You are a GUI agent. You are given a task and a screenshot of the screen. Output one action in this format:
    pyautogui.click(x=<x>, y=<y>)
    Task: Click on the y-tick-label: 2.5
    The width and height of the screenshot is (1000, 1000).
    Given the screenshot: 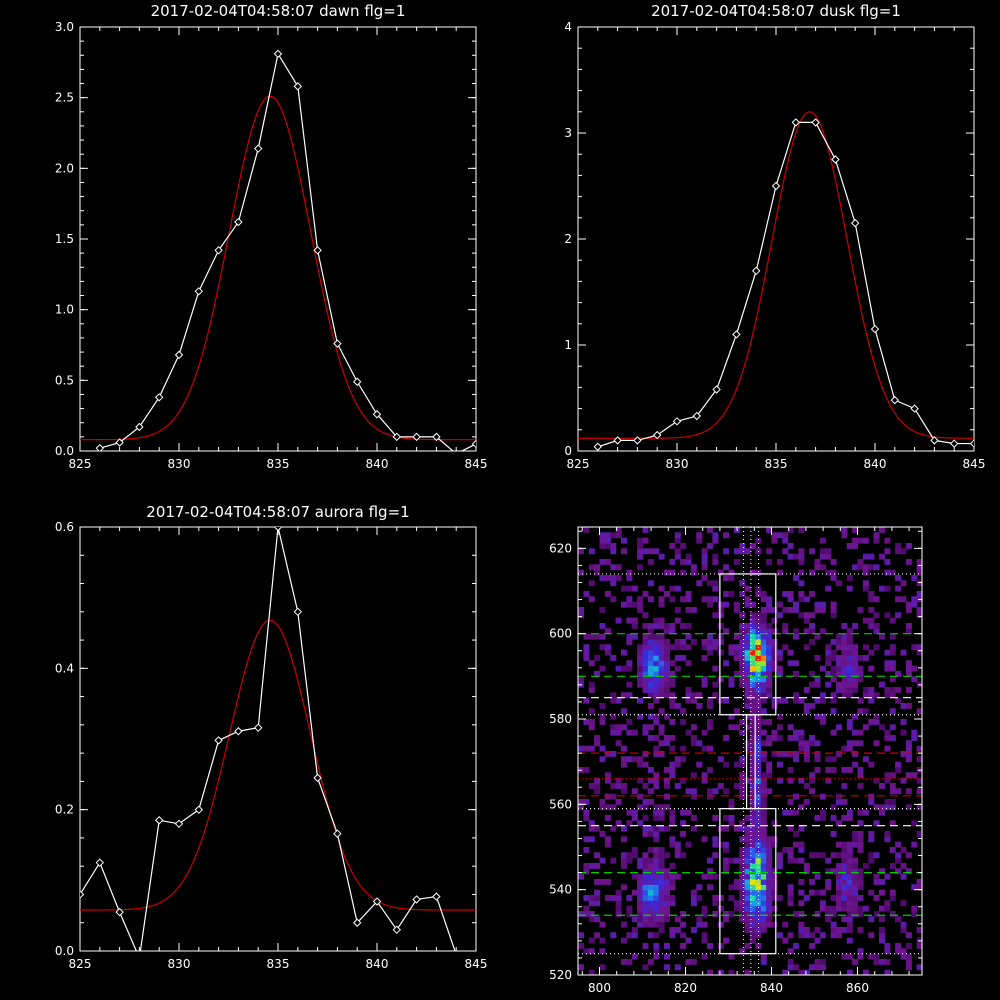 What is the action you would take?
    pyautogui.click(x=64, y=98)
    